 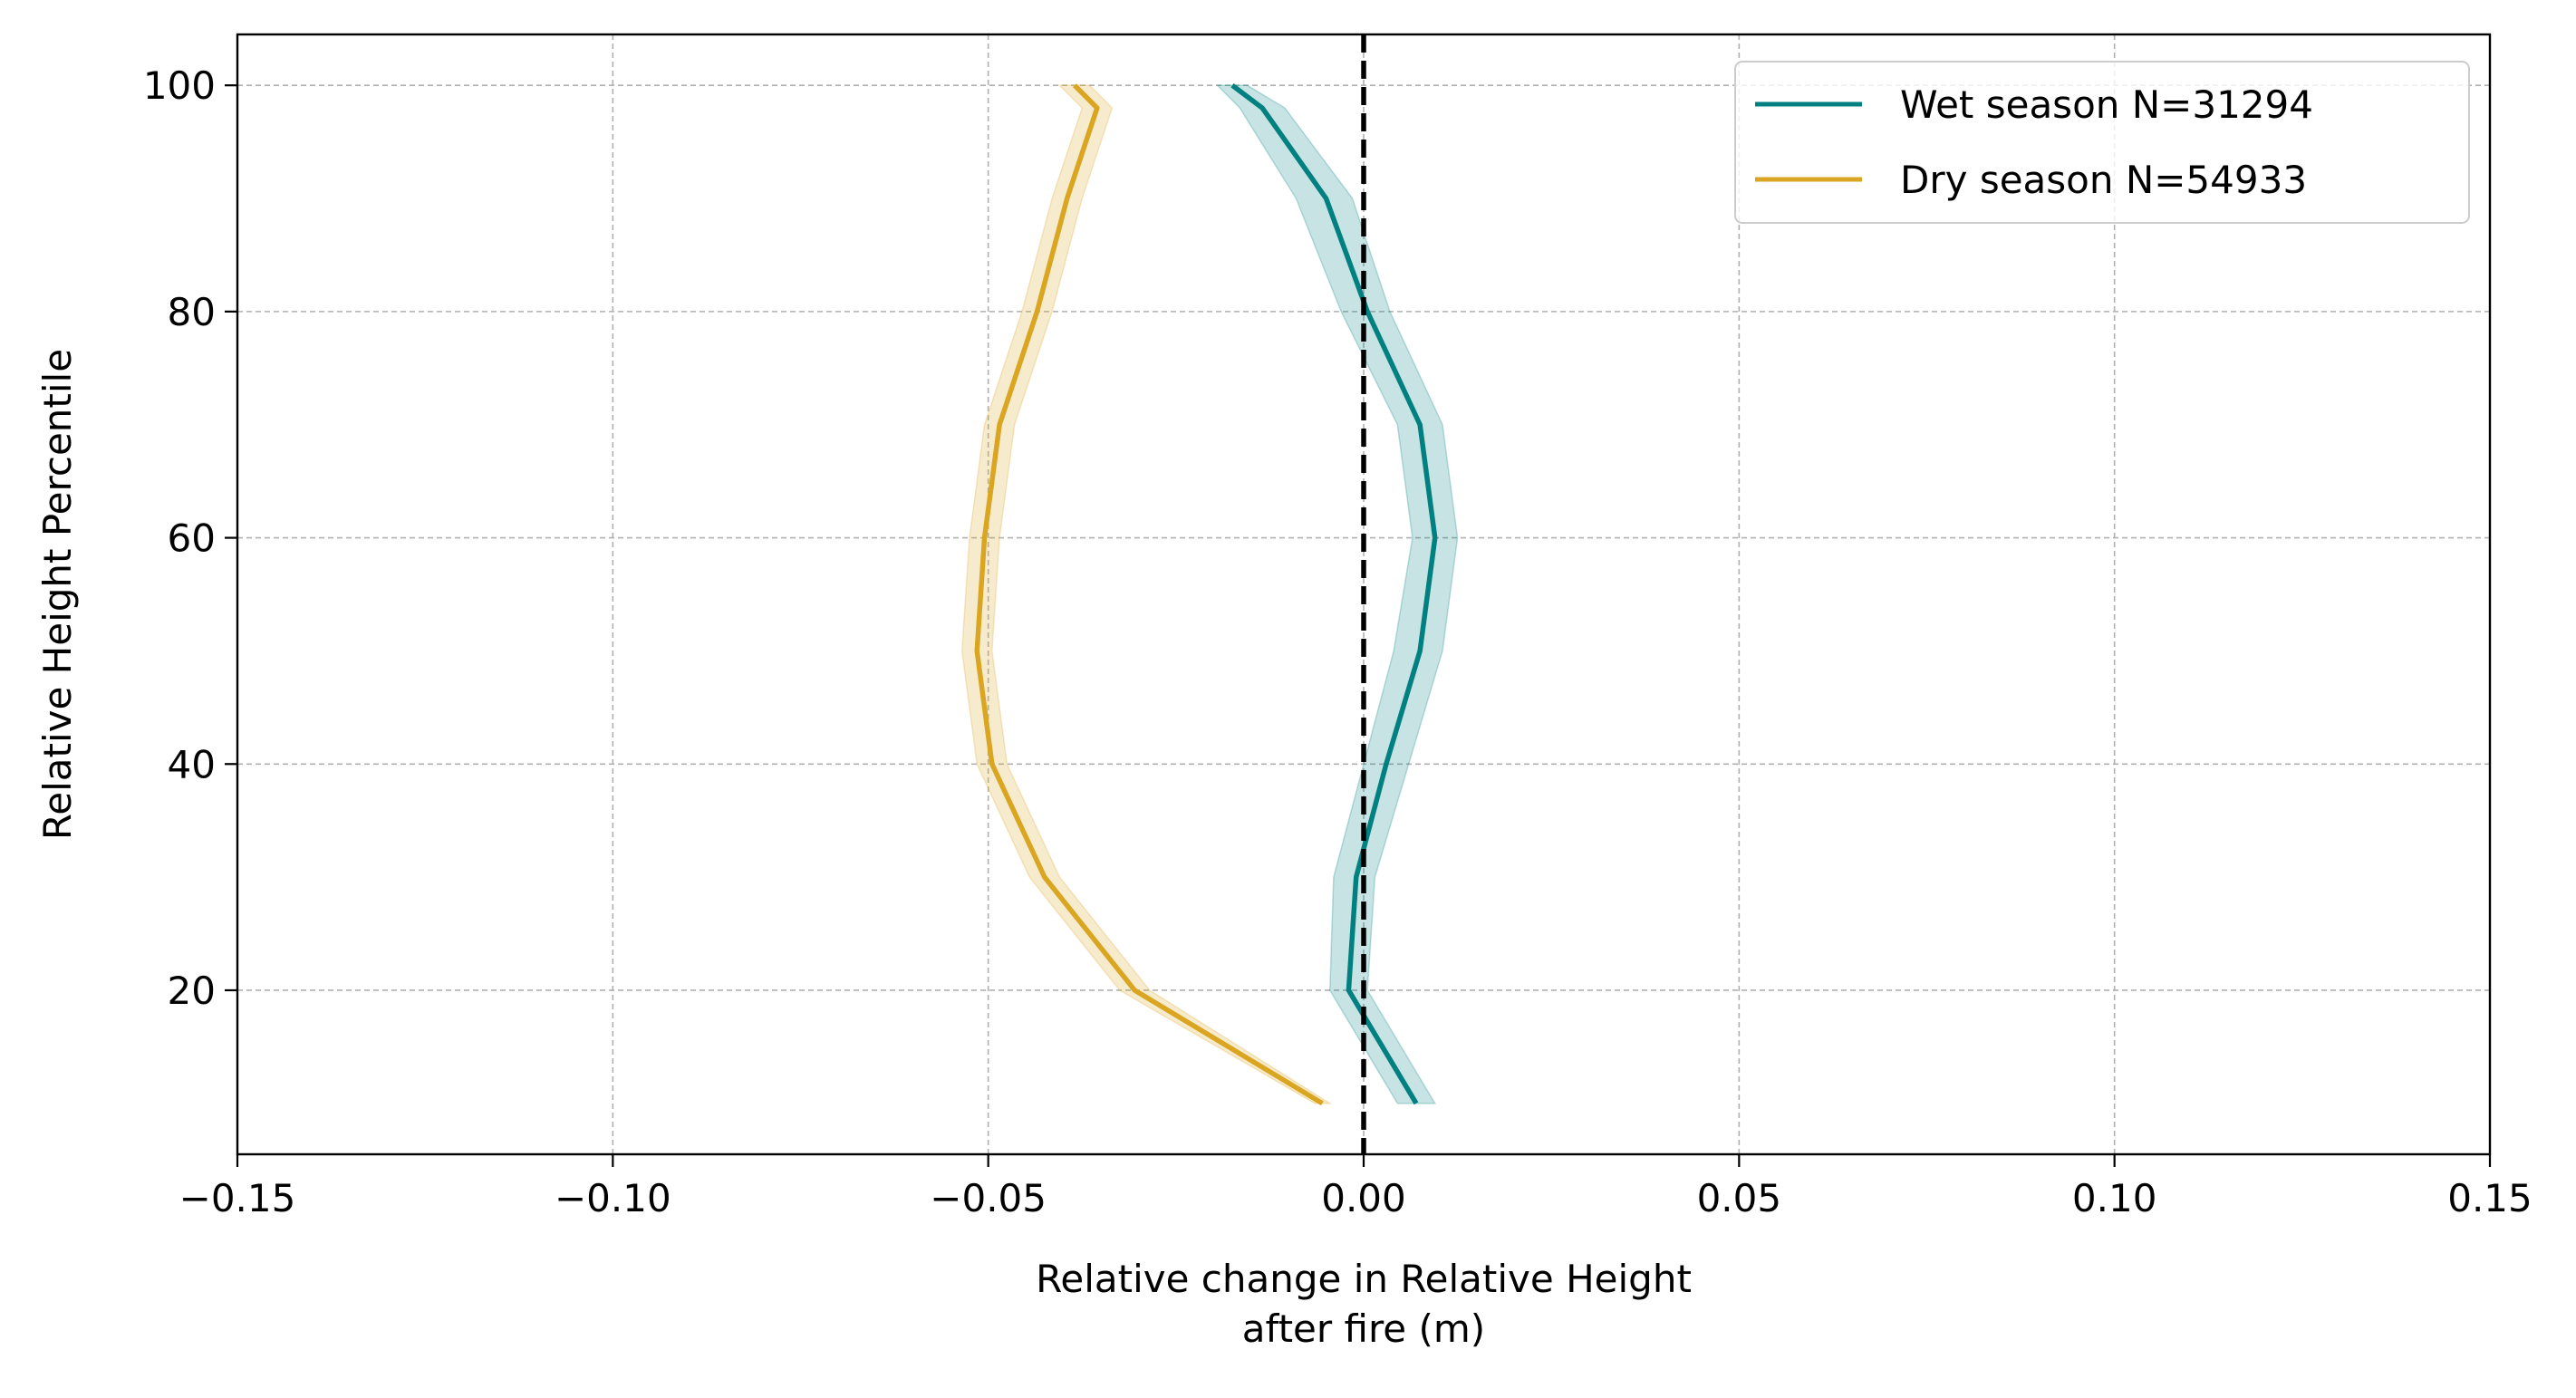 I want to click on legend-label-dry-season: Dry season N=54933, so click(x=2103, y=180).